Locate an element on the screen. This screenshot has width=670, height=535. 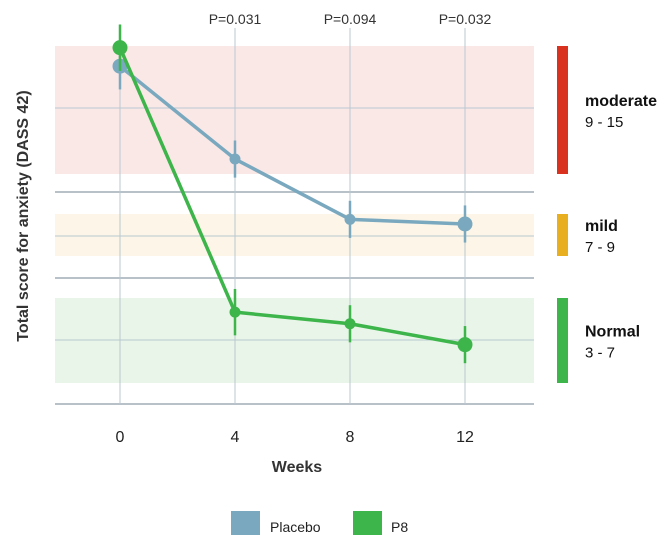
legend-swatch-placebo is located at coordinates (245, 523).